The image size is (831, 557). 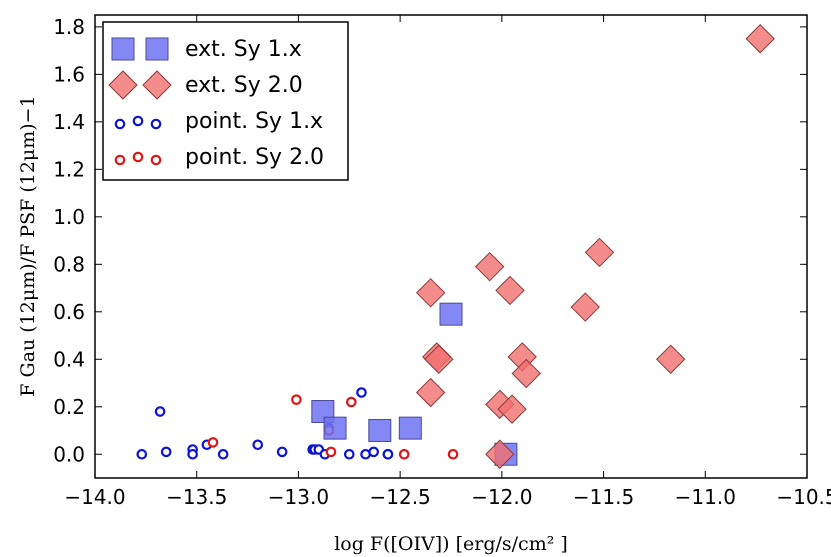 What do you see at coordinates (254, 121) in the screenshot?
I see `legend-label-point-sy1: point. Sy 1.x` at bounding box center [254, 121].